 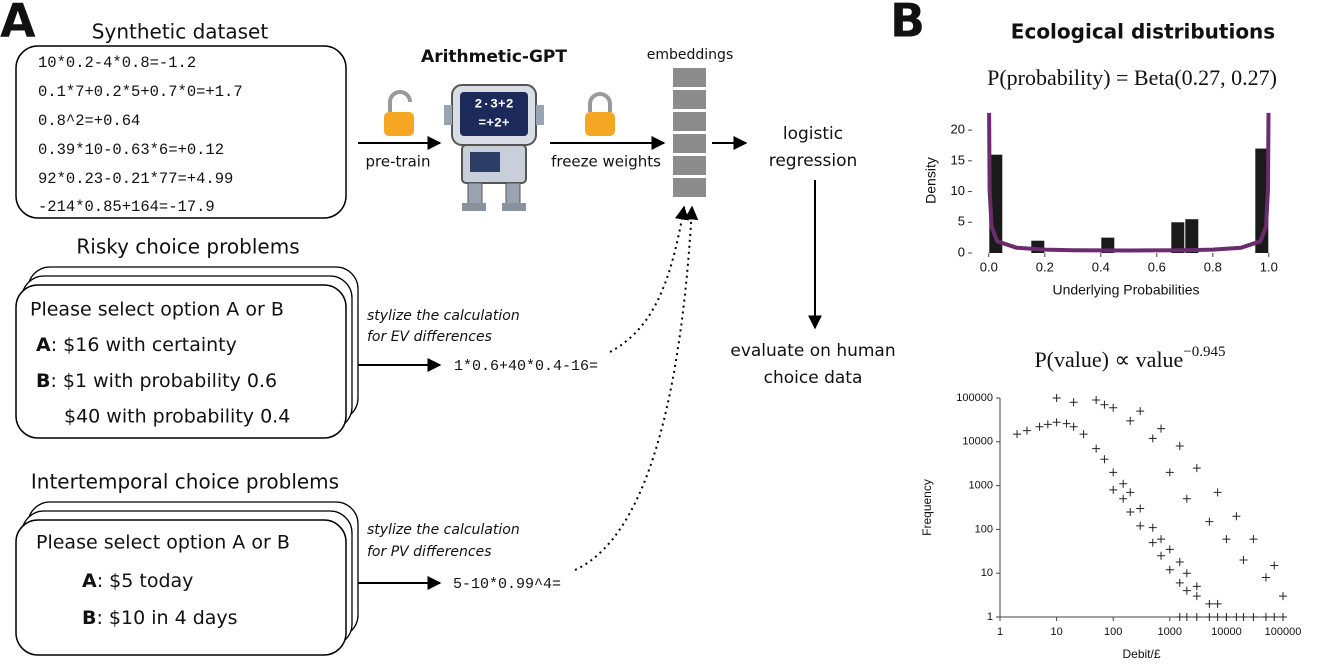 I want to click on x-tick-label: 1.0, so click(x=1269, y=266).